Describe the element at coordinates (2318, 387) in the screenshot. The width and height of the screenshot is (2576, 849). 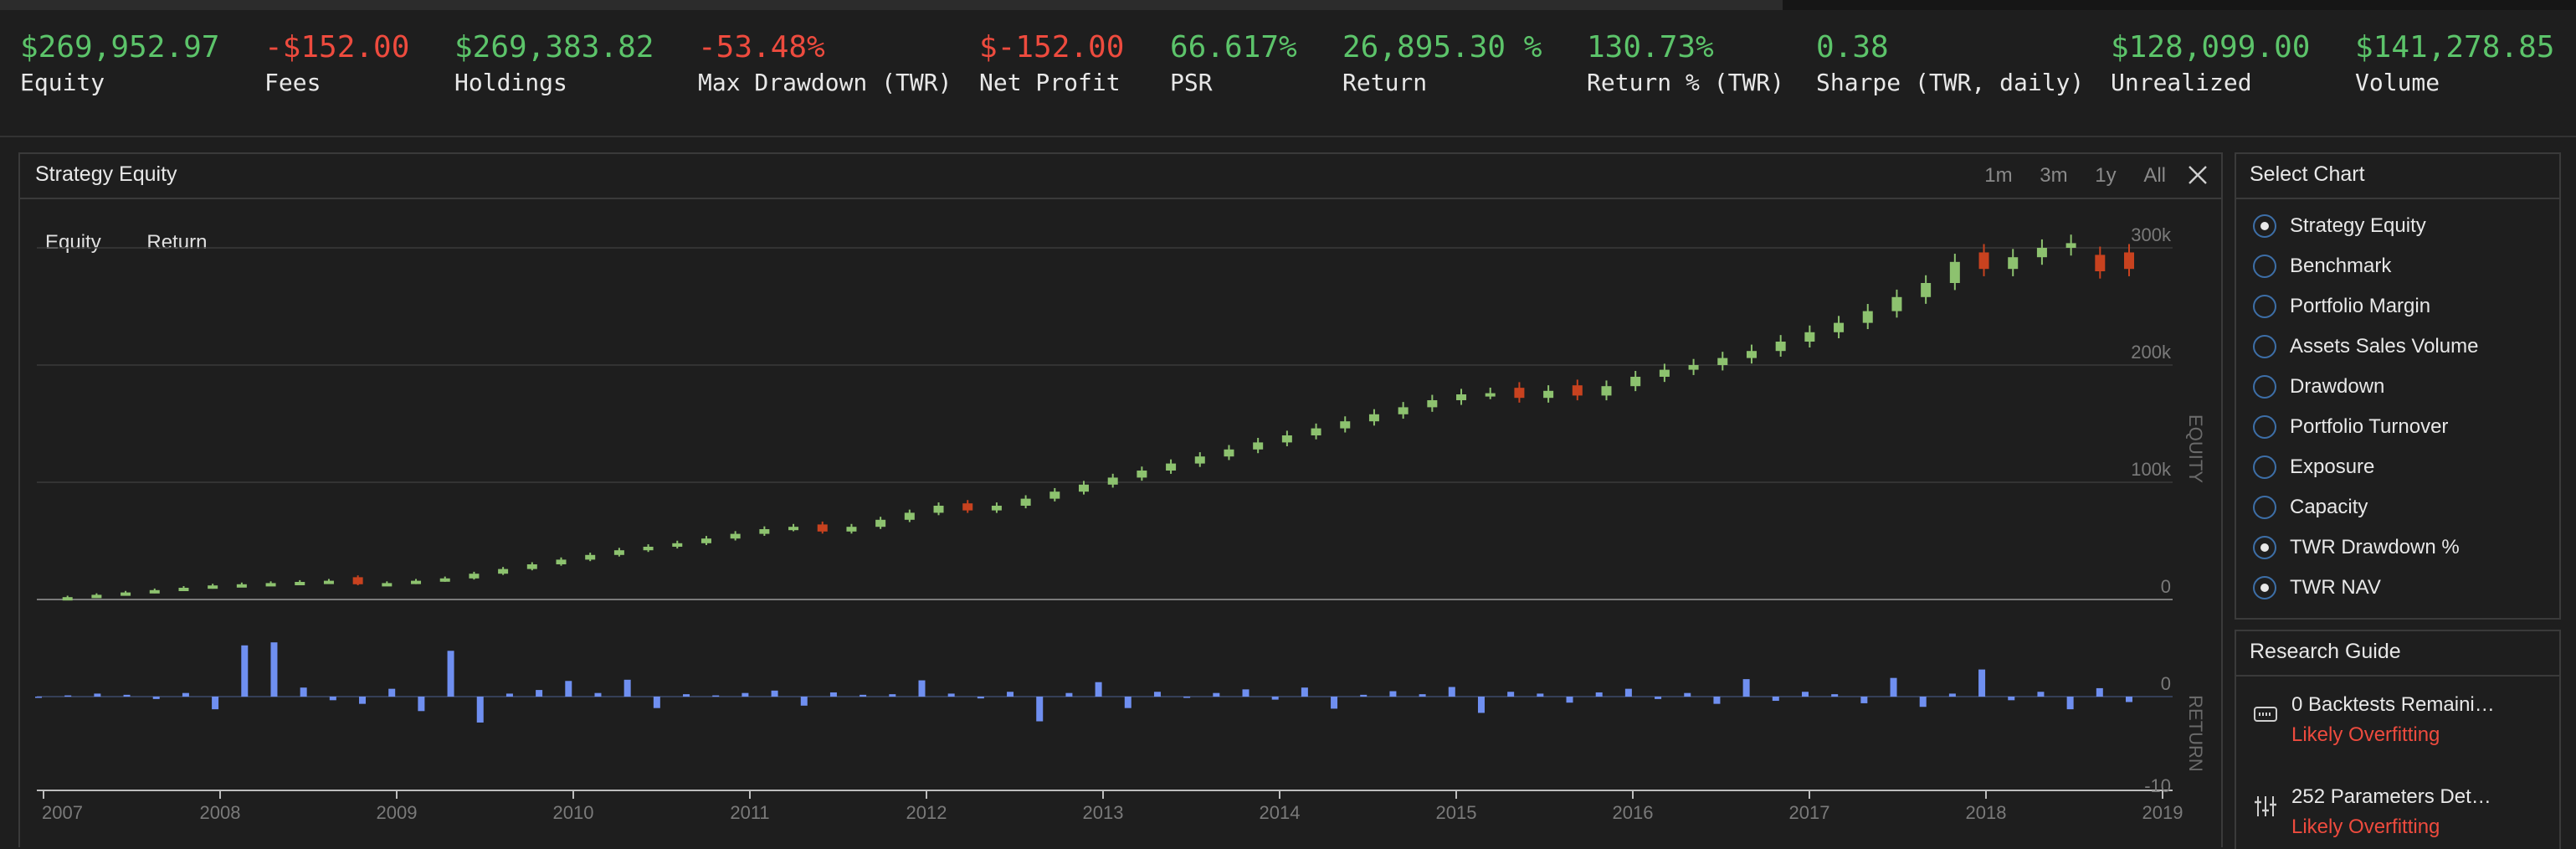
I see `option-drawdown: Drawdown` at that location.